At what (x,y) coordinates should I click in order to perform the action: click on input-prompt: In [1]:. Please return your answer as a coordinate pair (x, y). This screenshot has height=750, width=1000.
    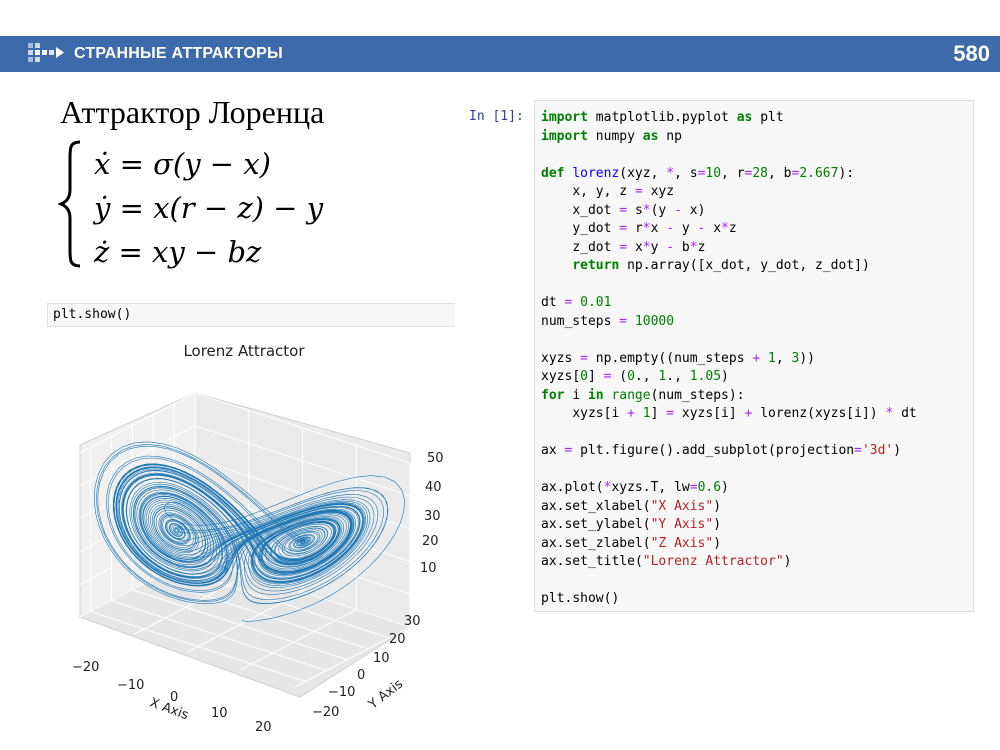
    Looking at the image, I should click on (496, 116).